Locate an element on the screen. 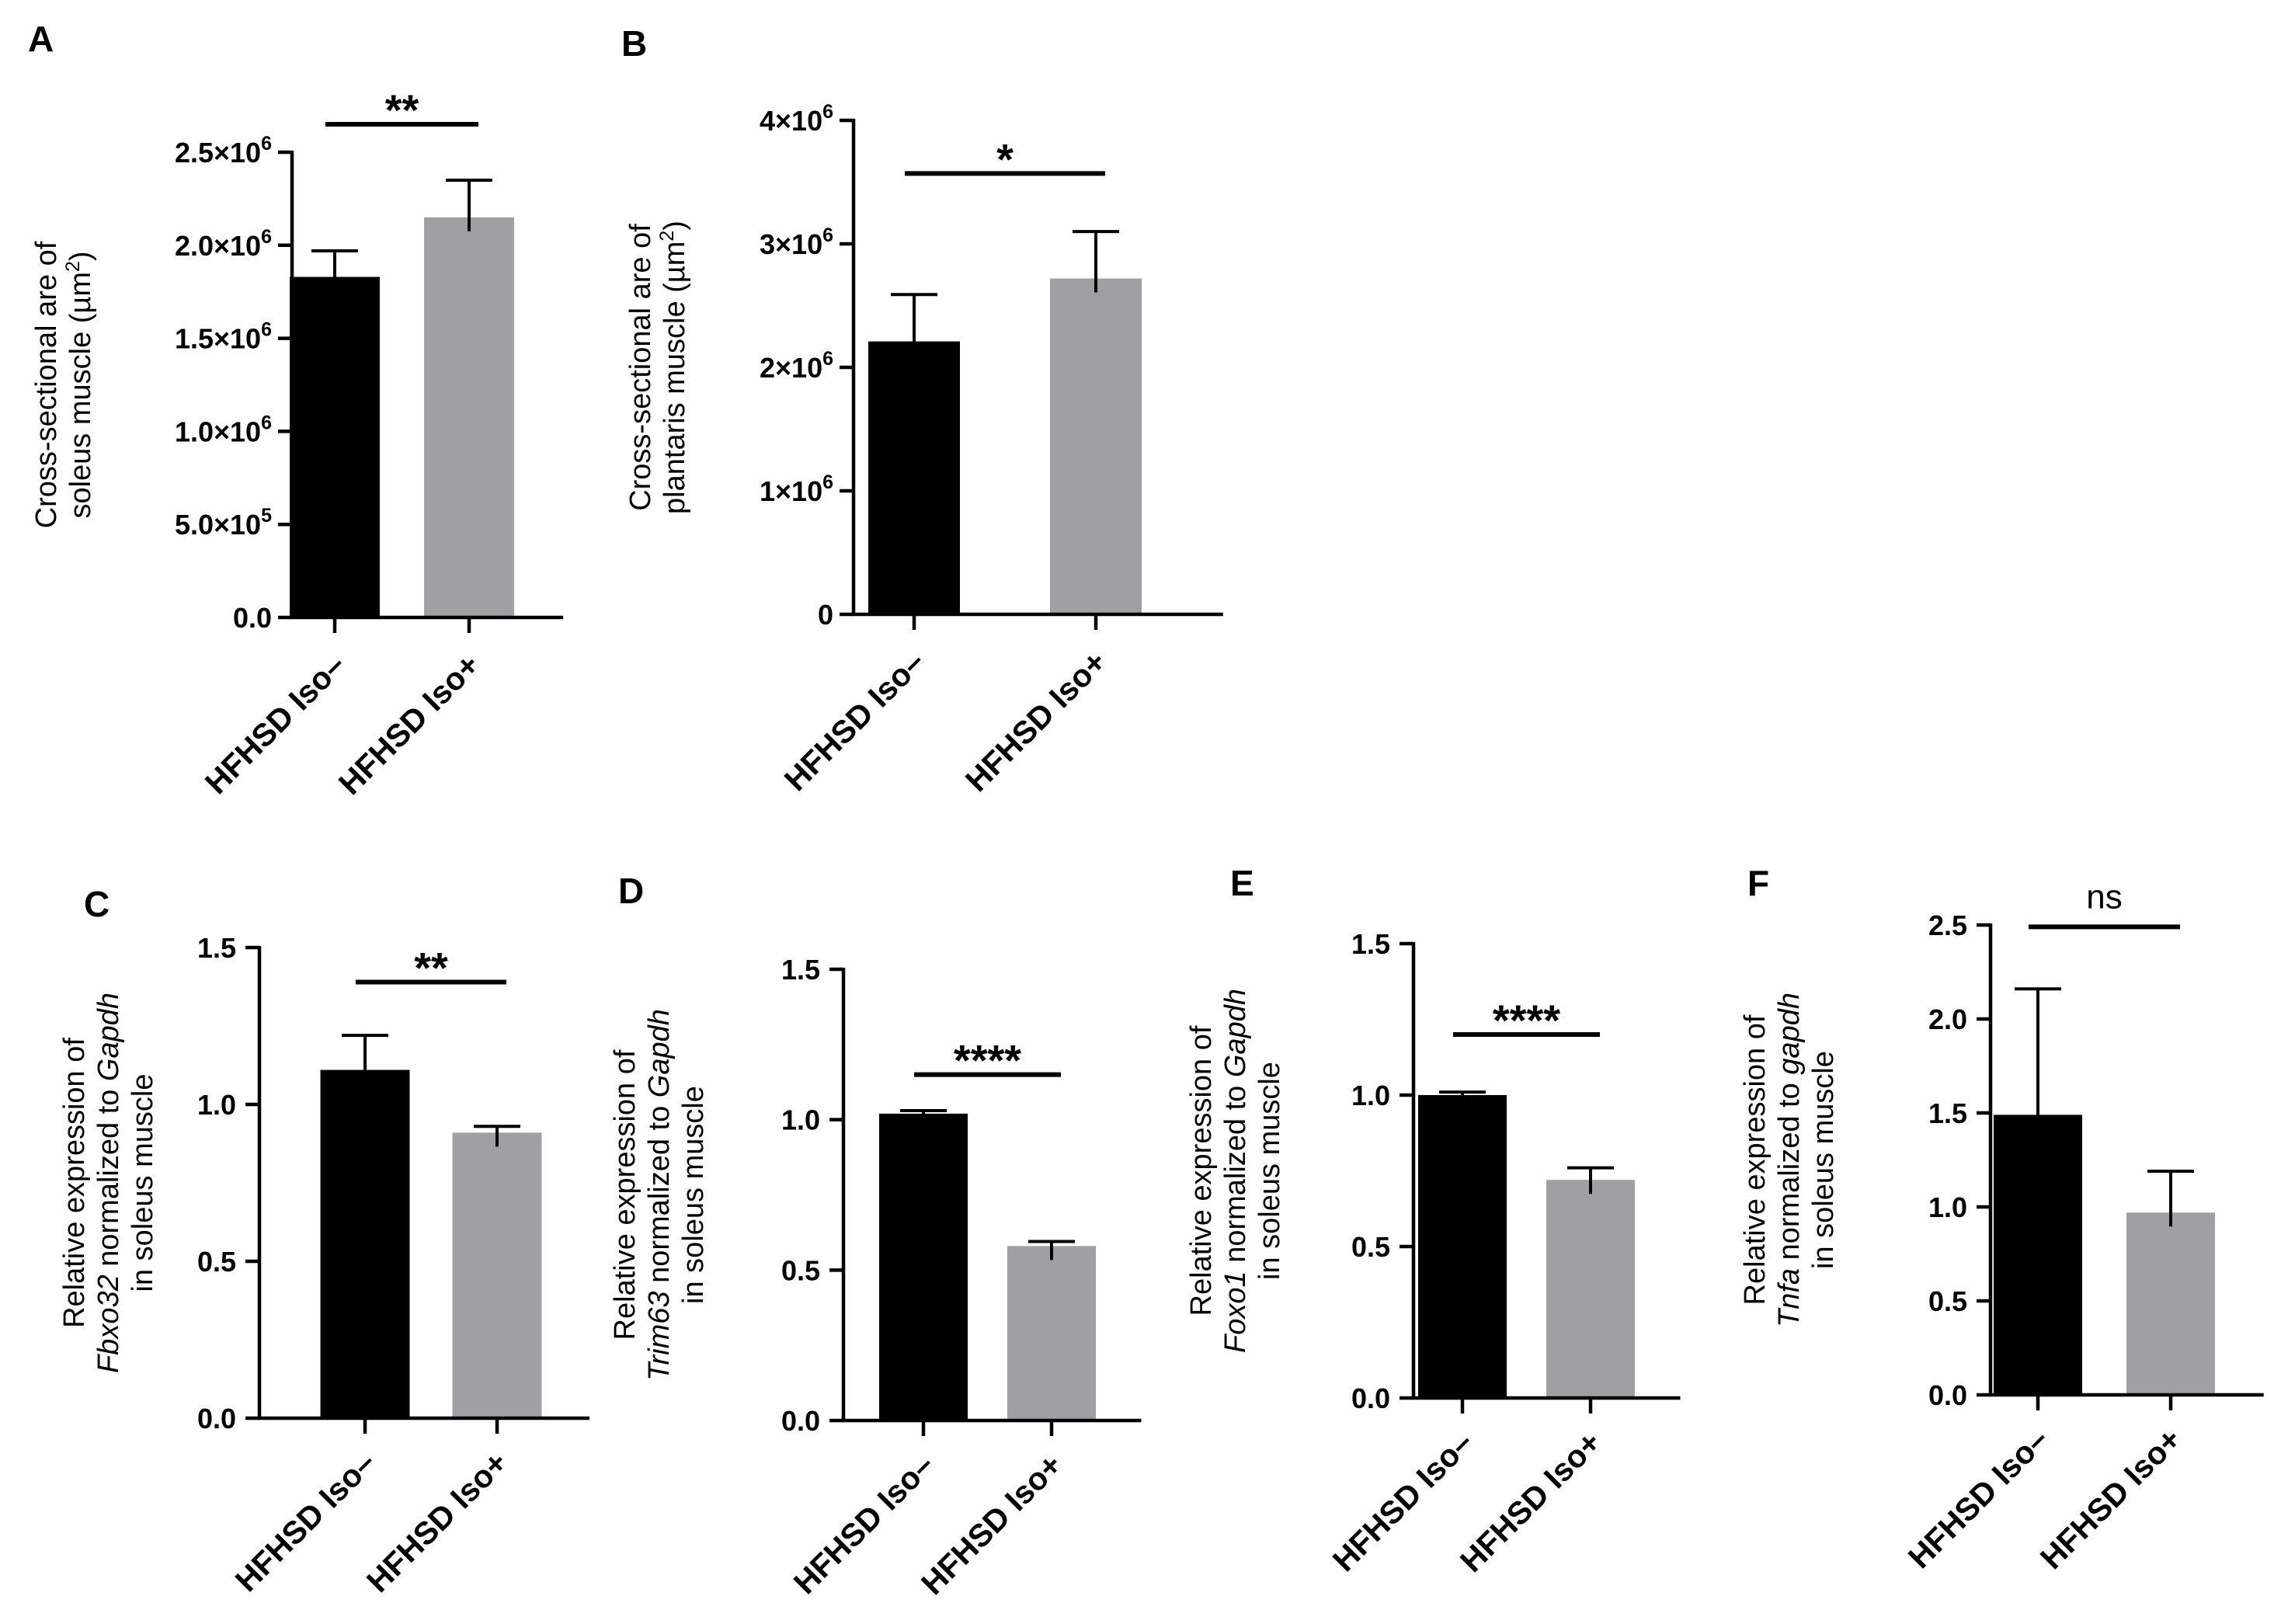  y-axis-label: Trim63 normalized to Gapdh is located at coordinates (659, 1195).